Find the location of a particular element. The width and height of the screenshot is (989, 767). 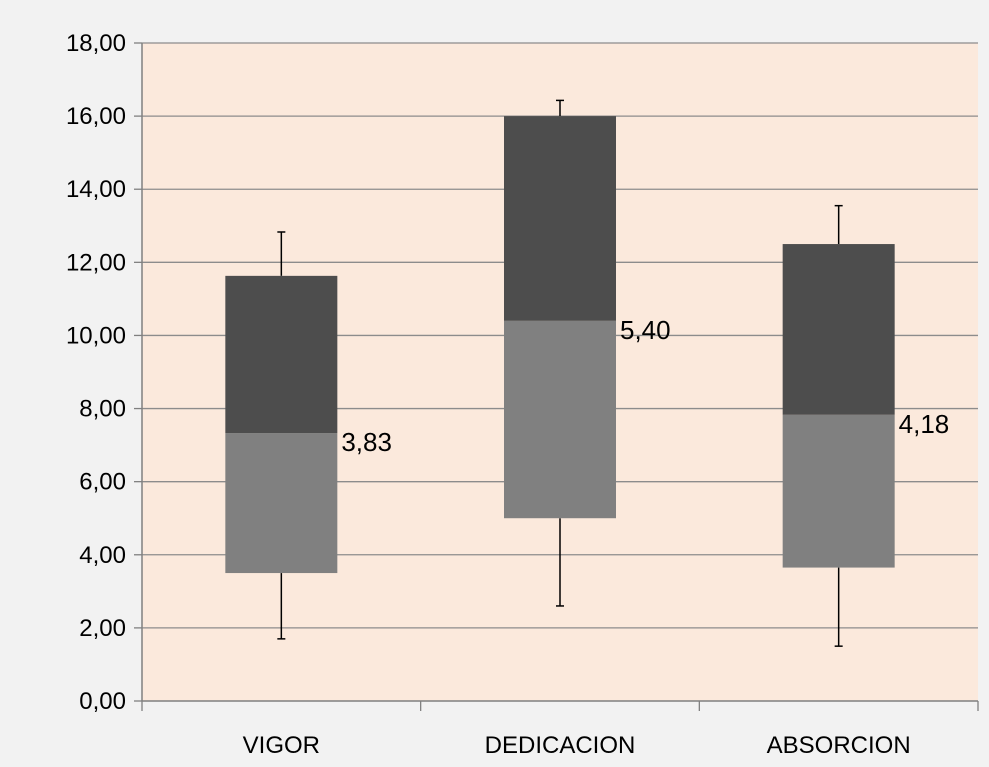

y-tick-label: 8,00 is located at coordinates (102, 409).